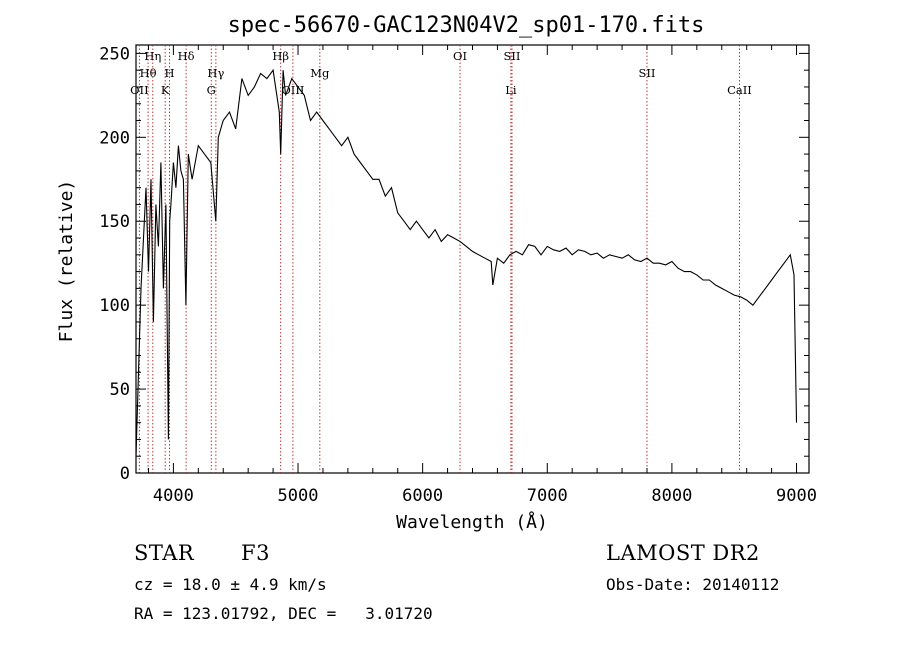 The width and height of the screenshot is (900, 649). What do you see at coordinates (547, 496) in the screenshot?
I see `x-tick-label: 7000` at bounding box center [547, 496].